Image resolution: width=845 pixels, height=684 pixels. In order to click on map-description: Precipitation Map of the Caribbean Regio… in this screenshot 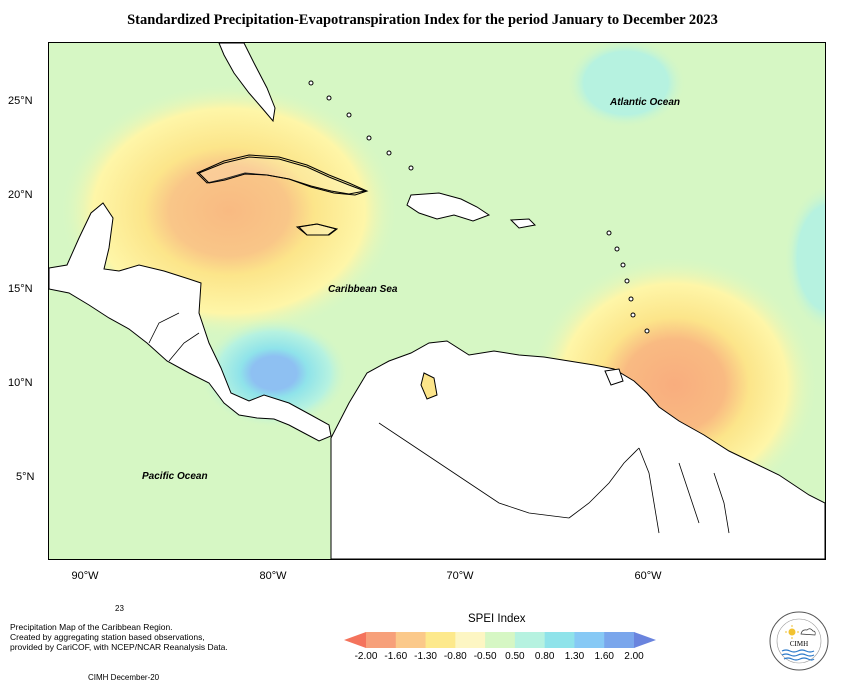, I will do `click(130, 637)`.